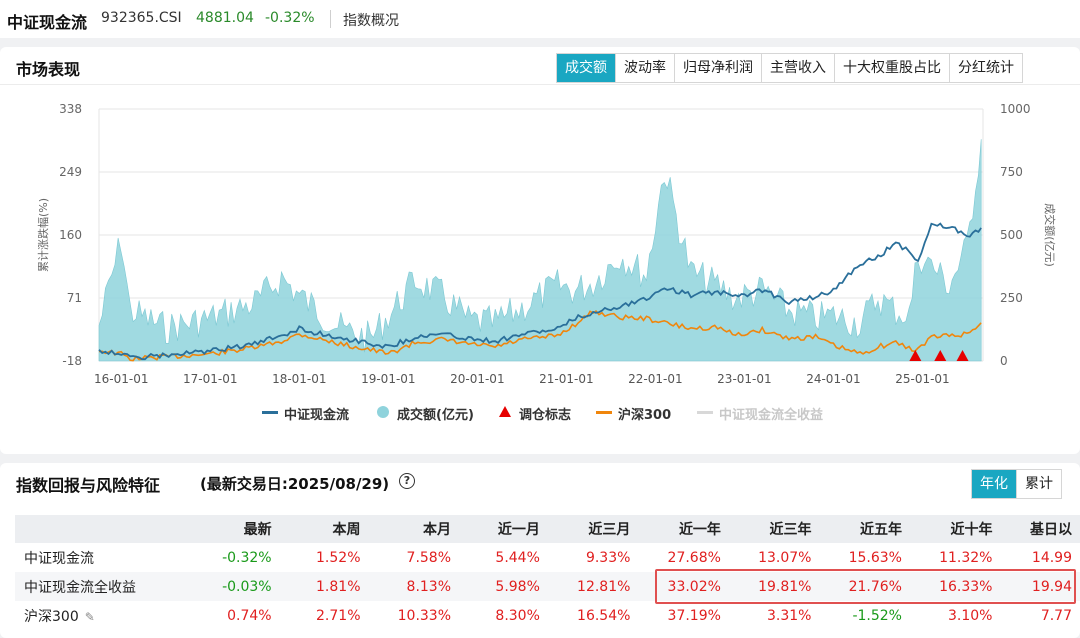 The height and width of the screenshot is (638, 1080). Describe the element at coordinates (383, 412) in the screenshot. I see `legend-dot-swatch` at that location.